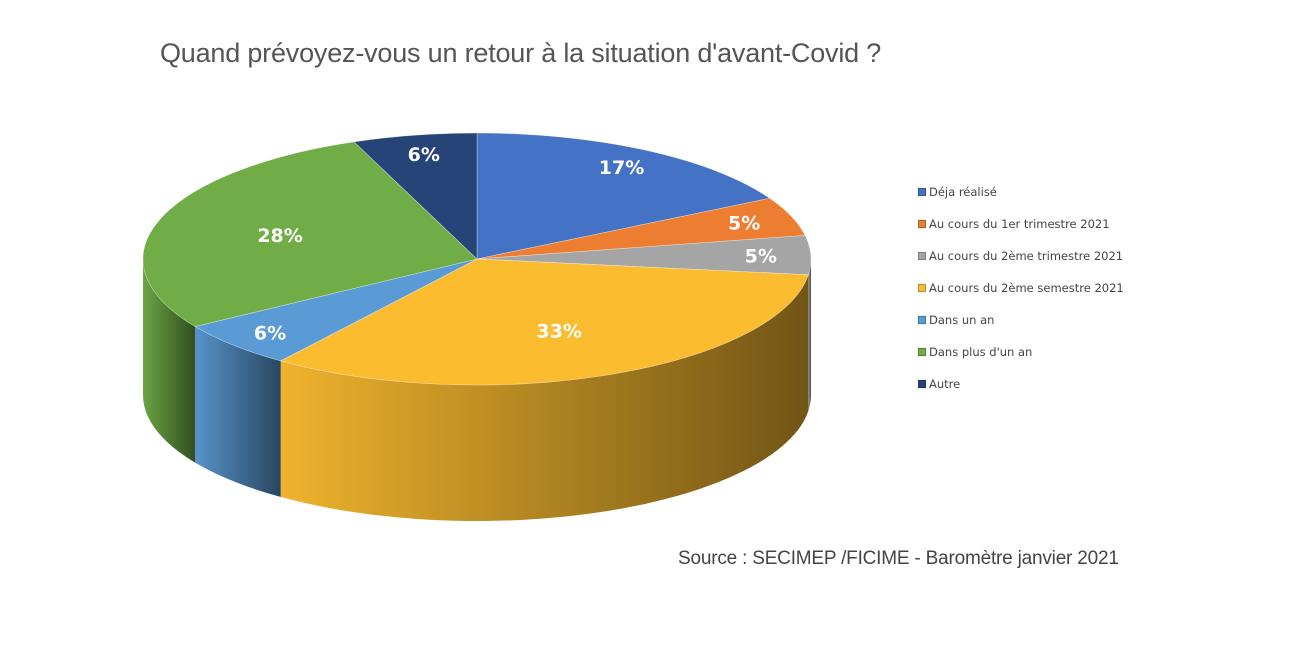 Image resolution: width=1300 pixels, height=666 pixels. Describe the element at coordinates (761, 257) in the screenshot. I see `data-label-2: 5%` at that location.